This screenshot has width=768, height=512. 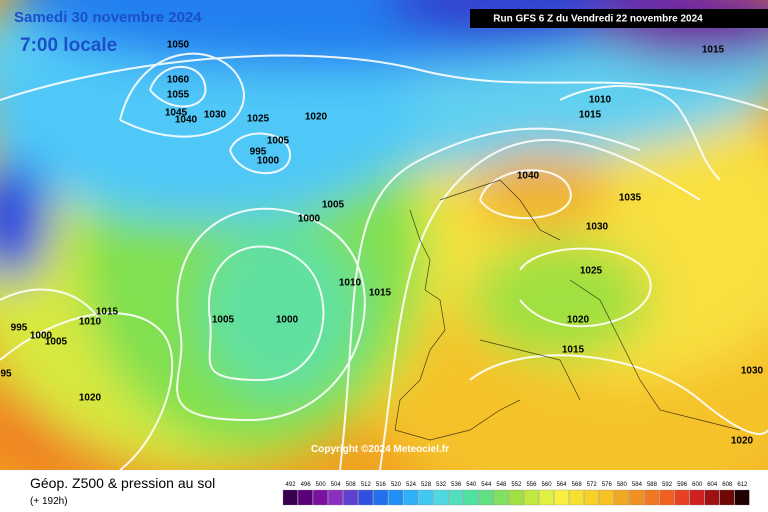 I want to click on colorbar-label: 528, so click(x=426, y=485).